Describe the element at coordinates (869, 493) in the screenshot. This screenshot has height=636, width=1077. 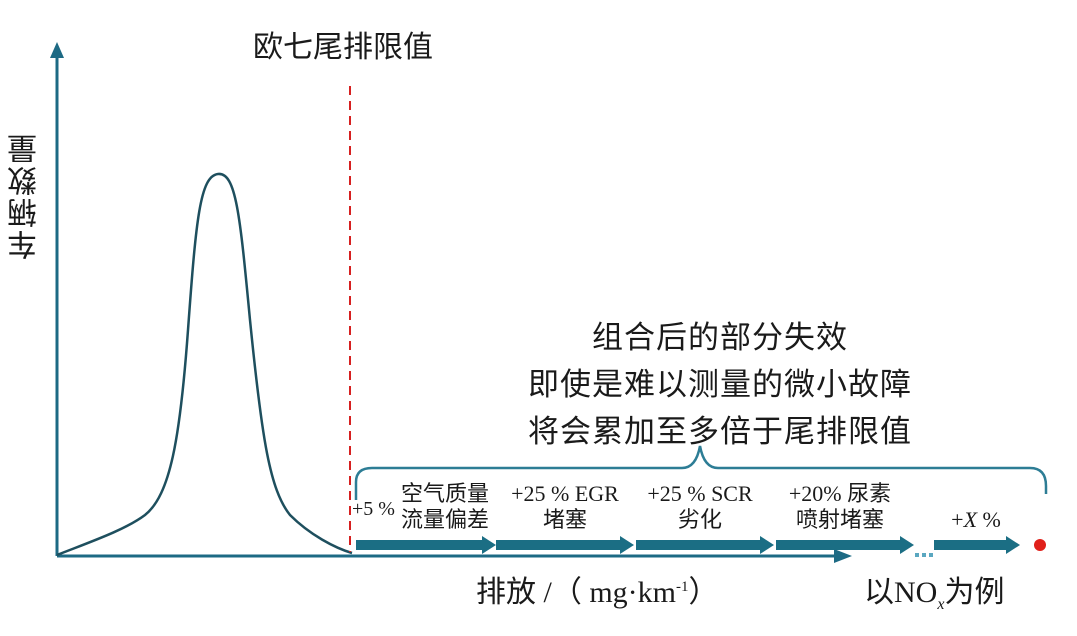
I see `fault-4-name: 尿素` at that location.